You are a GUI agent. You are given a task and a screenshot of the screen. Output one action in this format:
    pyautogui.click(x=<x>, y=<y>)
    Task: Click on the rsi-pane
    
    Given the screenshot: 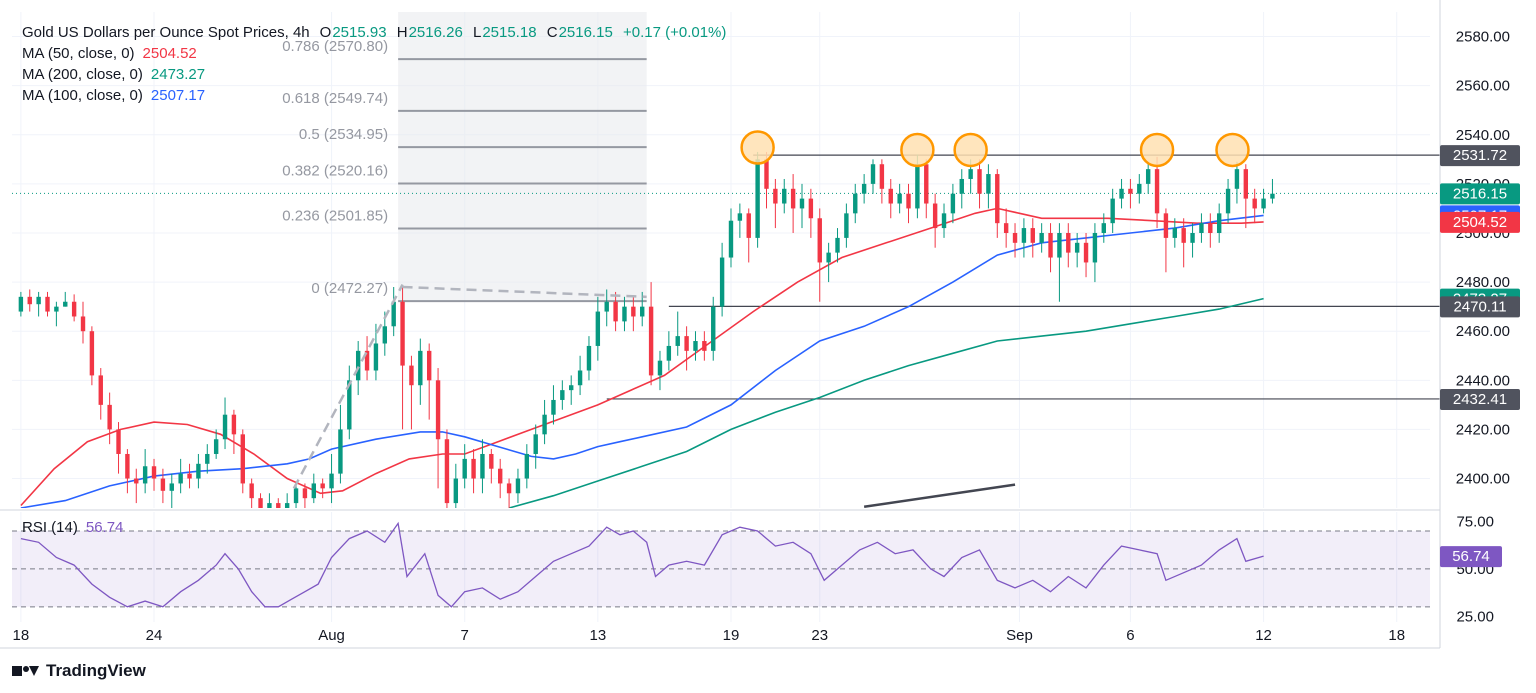 What is the action you would take?
    pyautogui.click(x=720, y=558)
    